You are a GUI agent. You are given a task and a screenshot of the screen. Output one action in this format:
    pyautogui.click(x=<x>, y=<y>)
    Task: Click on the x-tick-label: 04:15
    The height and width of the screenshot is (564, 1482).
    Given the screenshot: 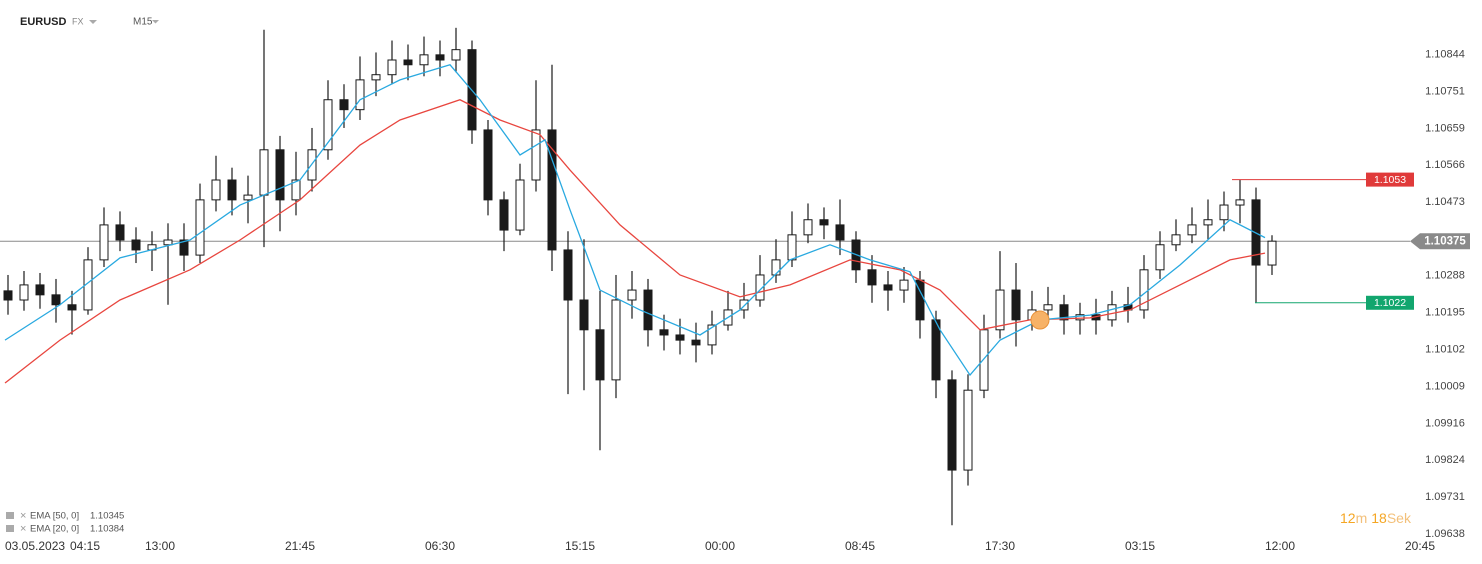 What is the action you would take?
    pyautogui.click(x=85, y=546)
    